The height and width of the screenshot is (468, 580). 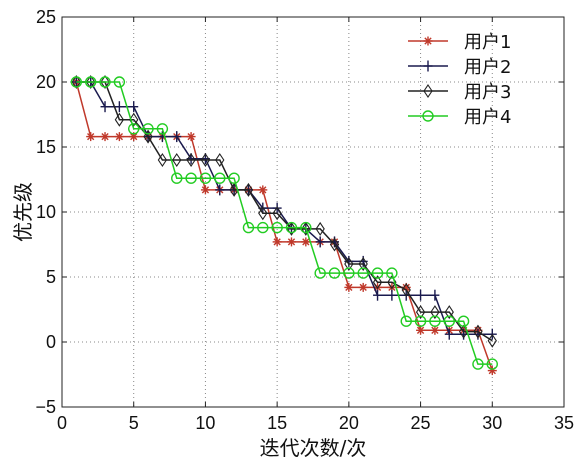 What do you see at coordinates (421, 423) in the screenshot?
I see `x-tick-label: 25` at bounding box center [421, 423].